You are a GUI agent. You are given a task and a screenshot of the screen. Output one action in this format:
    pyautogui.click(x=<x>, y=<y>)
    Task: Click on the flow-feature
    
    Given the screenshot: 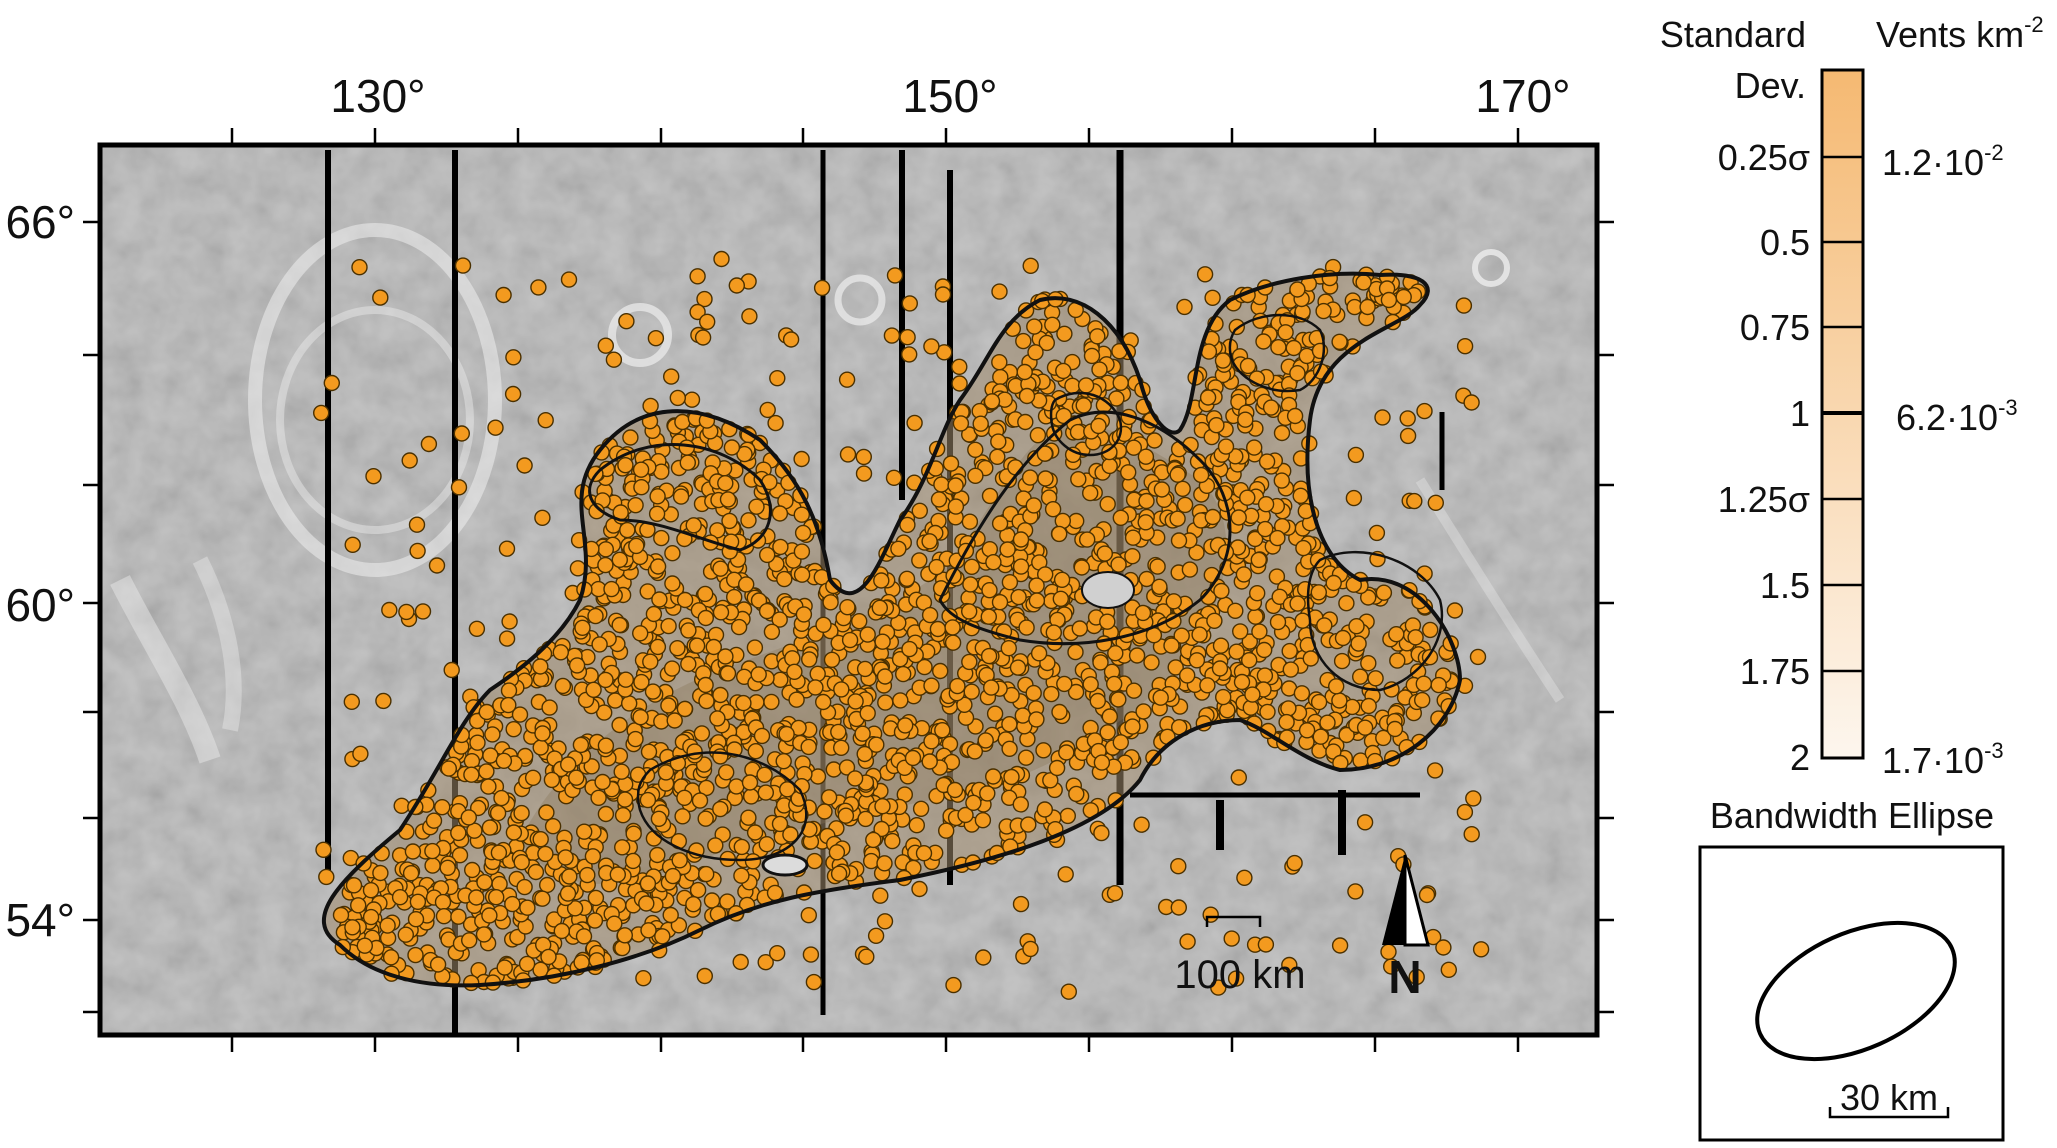 What is the action you would take?
    pyautogui.click(x=217, y=644)
    